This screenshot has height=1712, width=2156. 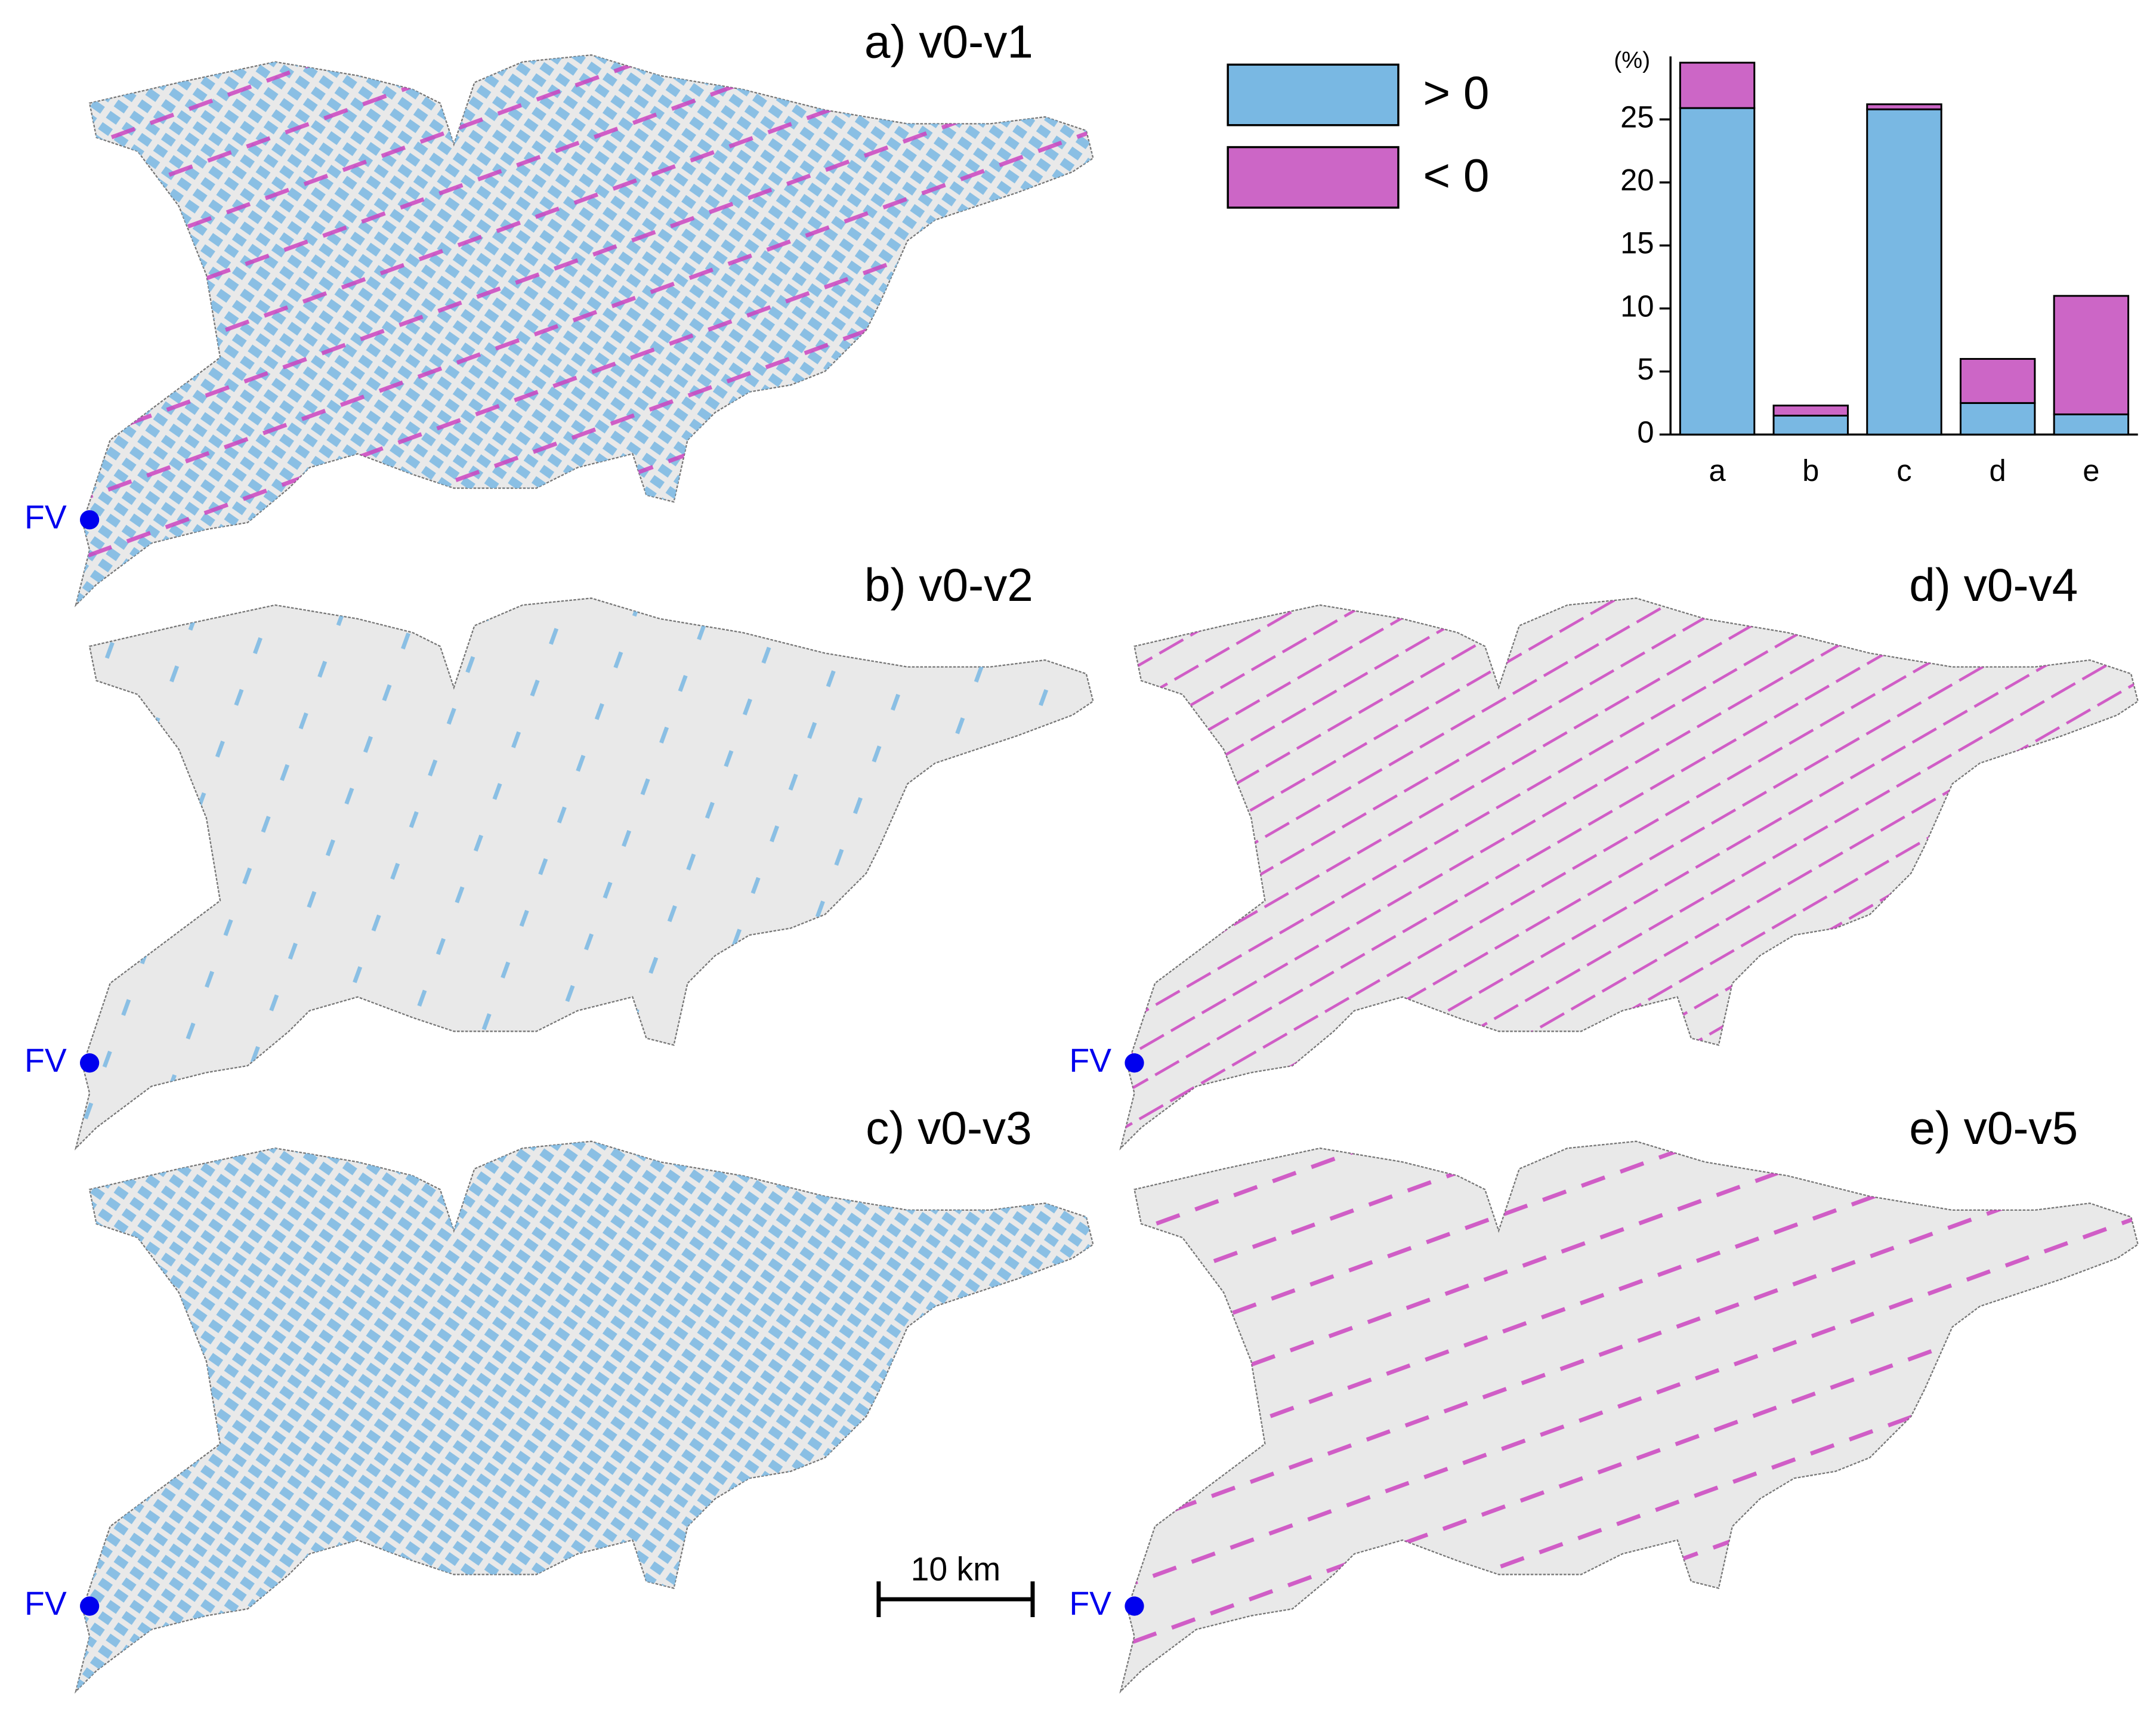 What do you see at coordinates (1904, 471) in the screenshot?
I see `x-tick-label: c` at bounding box center [1904, 471].